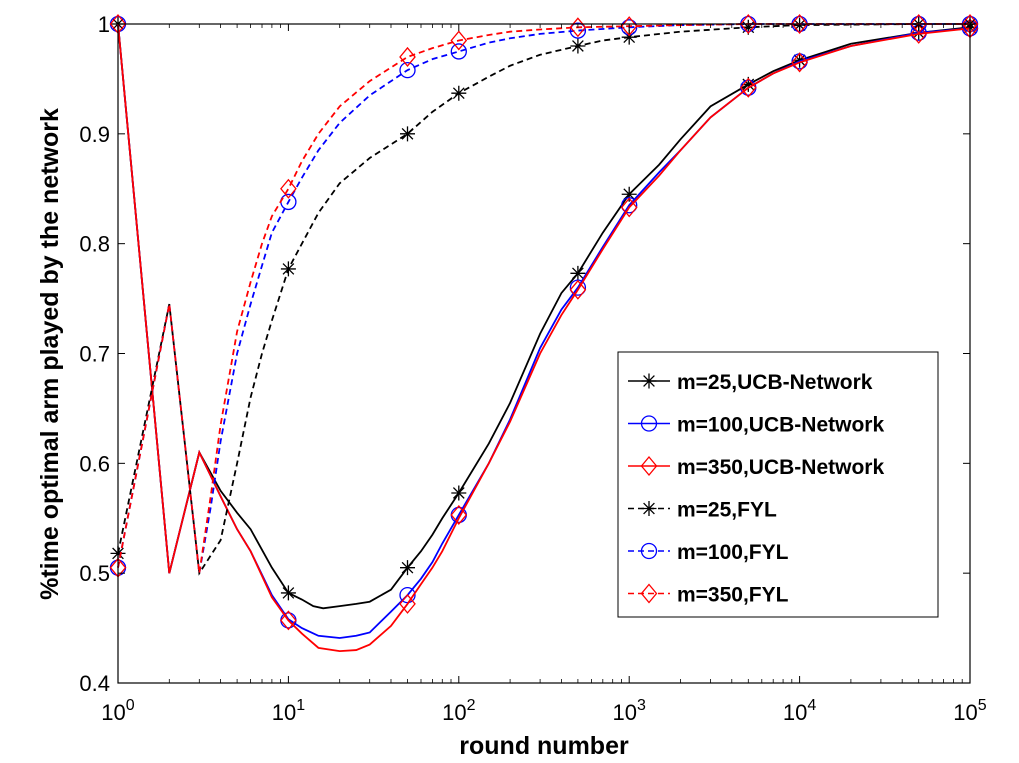  I want to click on x-tick-exponent: 0, so click(130, 705).